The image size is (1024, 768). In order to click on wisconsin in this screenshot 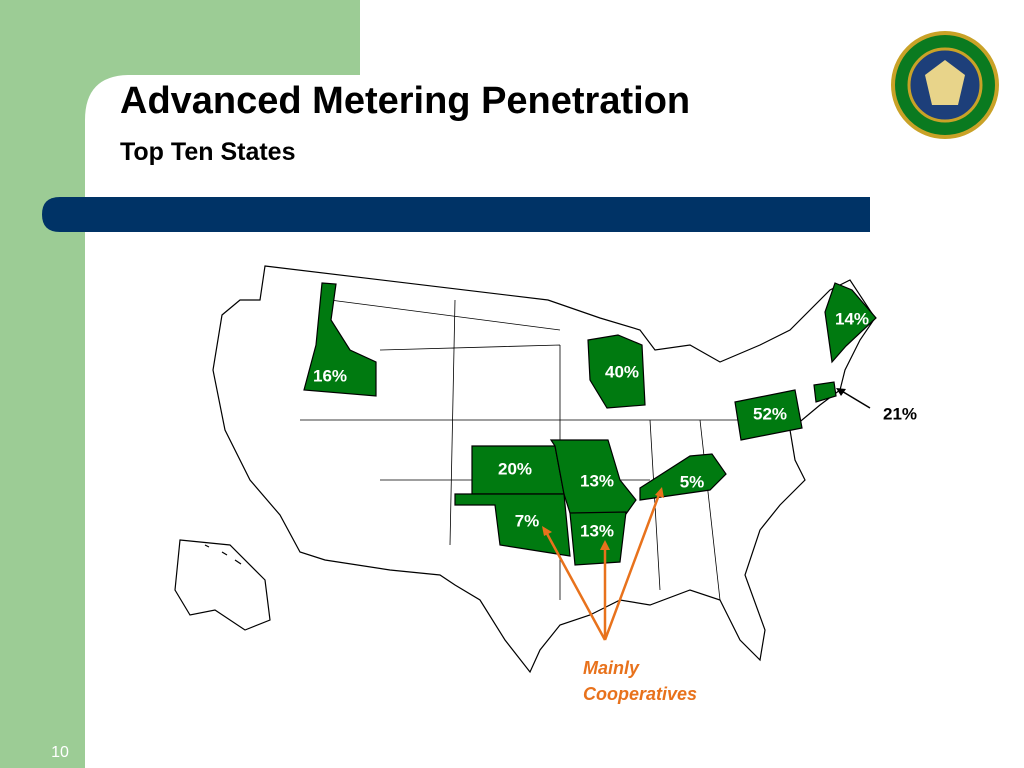, I will do `click(616, 371)`.